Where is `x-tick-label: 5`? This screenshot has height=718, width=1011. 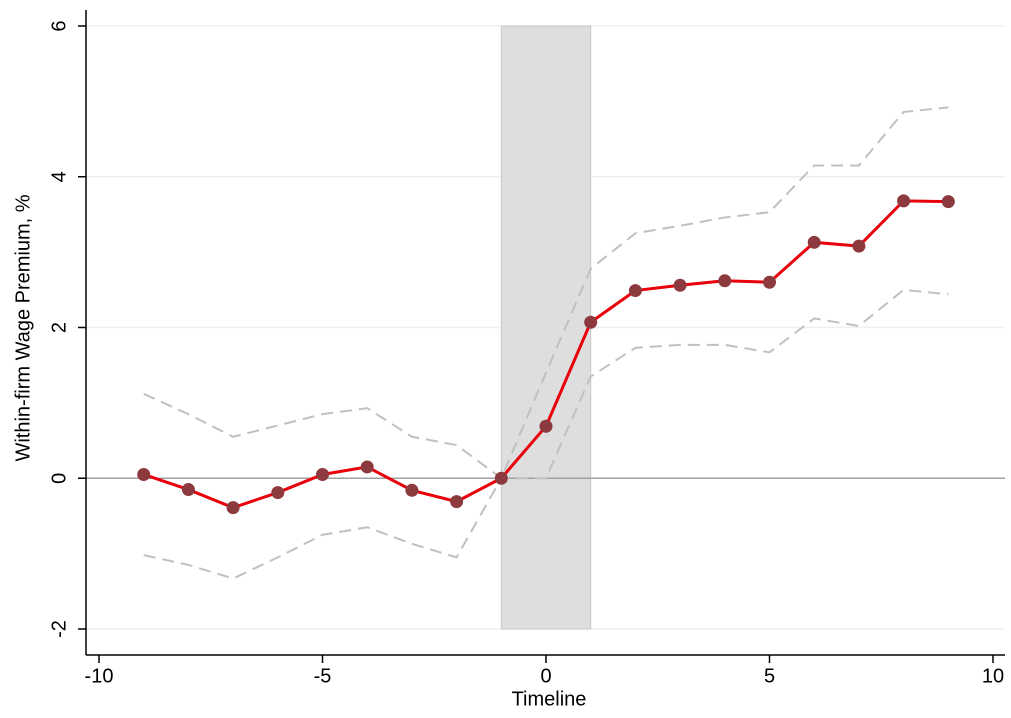 x-tick-label: 5 is located at coordinates (769, 676).